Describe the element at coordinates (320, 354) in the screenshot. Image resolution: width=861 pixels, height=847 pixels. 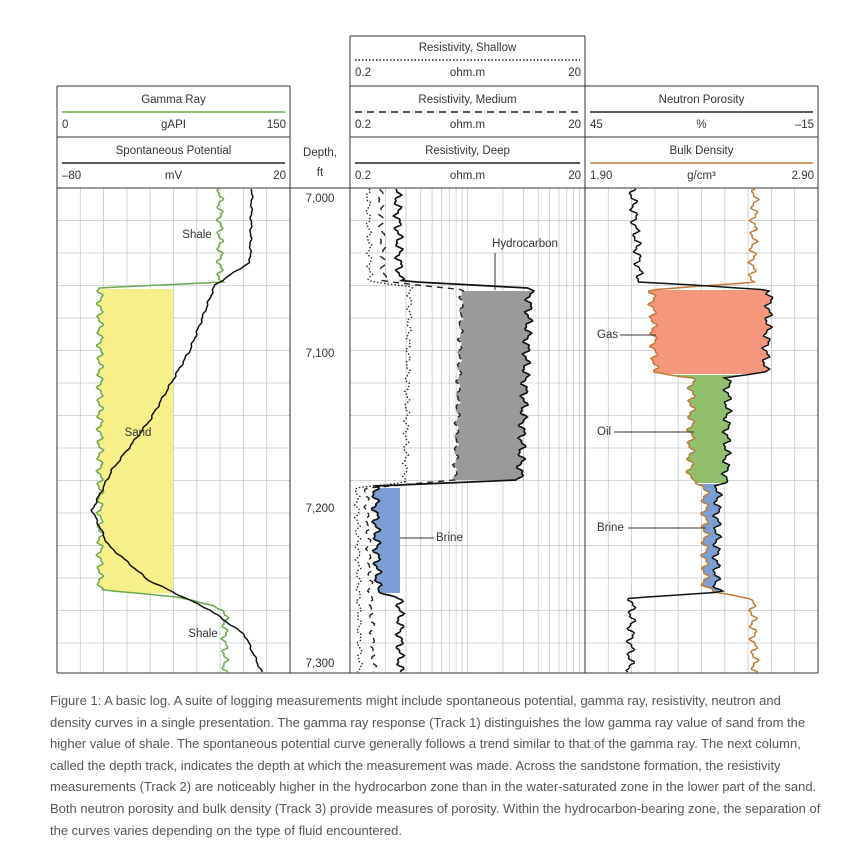
I see `depth-label: 7,100` at that location.